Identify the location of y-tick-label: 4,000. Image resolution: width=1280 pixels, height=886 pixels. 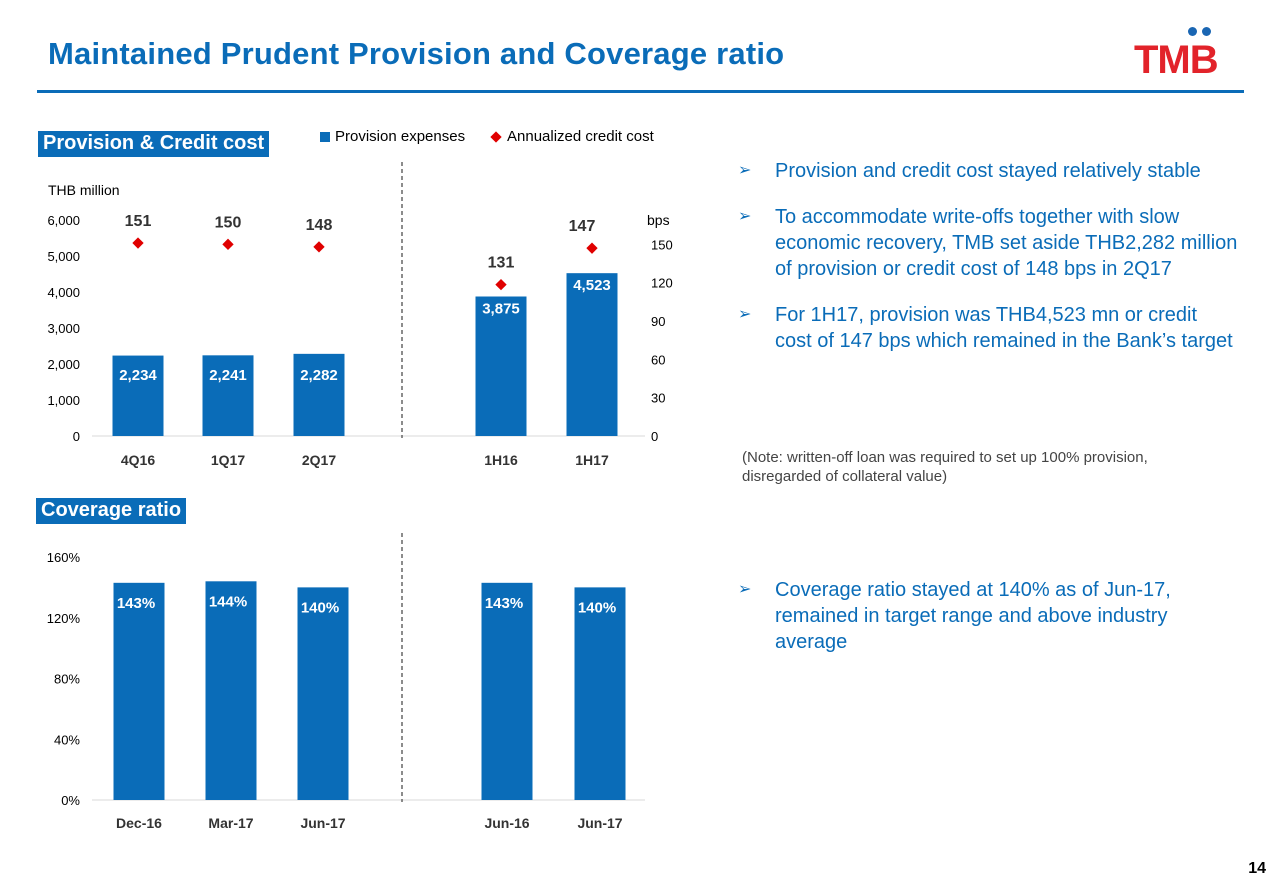
(63, 292).